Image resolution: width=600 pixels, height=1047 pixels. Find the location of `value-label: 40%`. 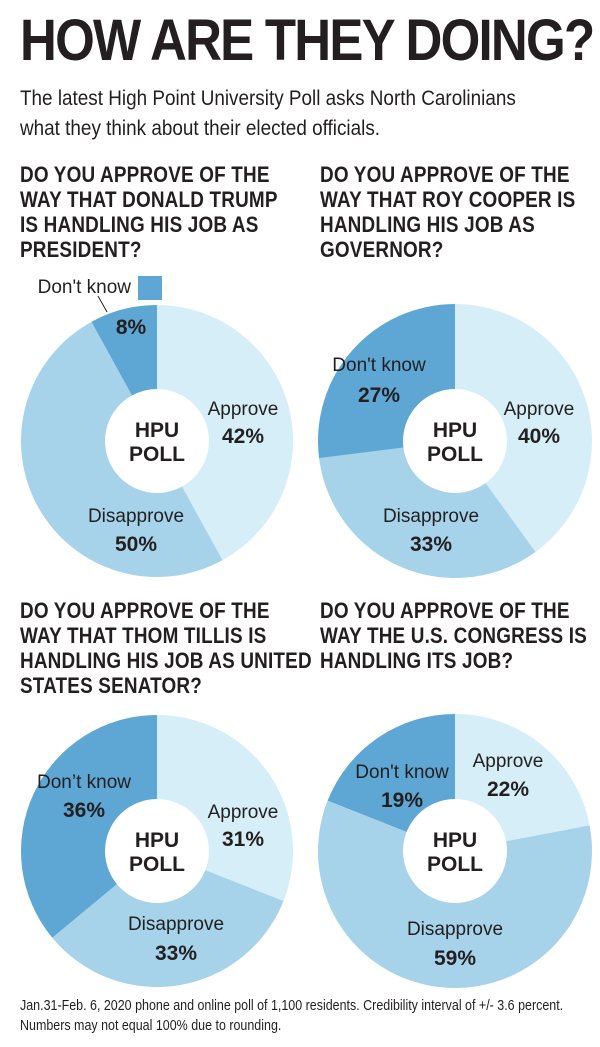

value-label: 40% is located at coordinates (539, 436).